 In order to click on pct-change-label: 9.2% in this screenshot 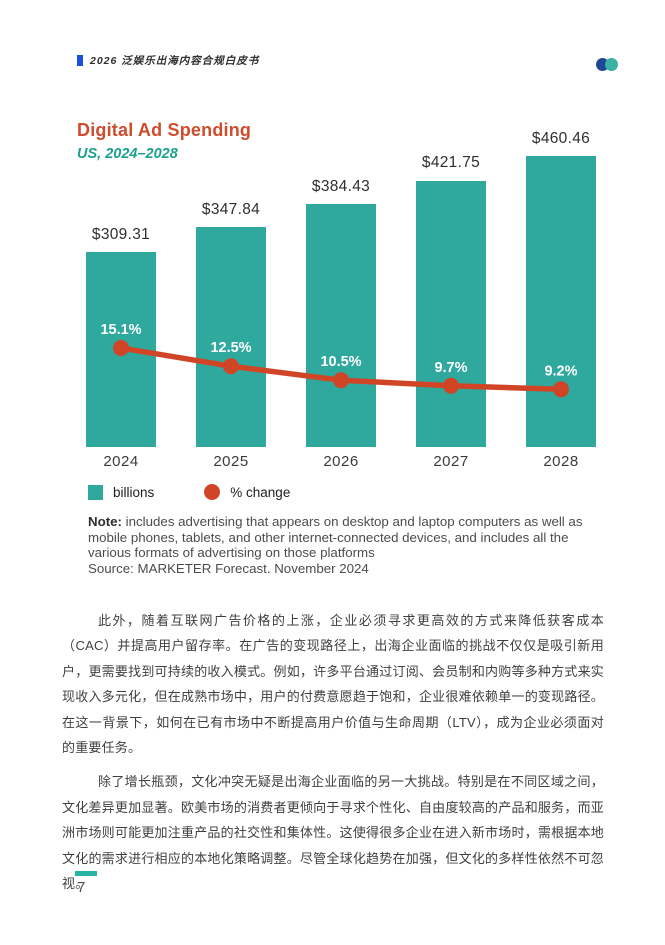, I will do `click(560, 371)`.